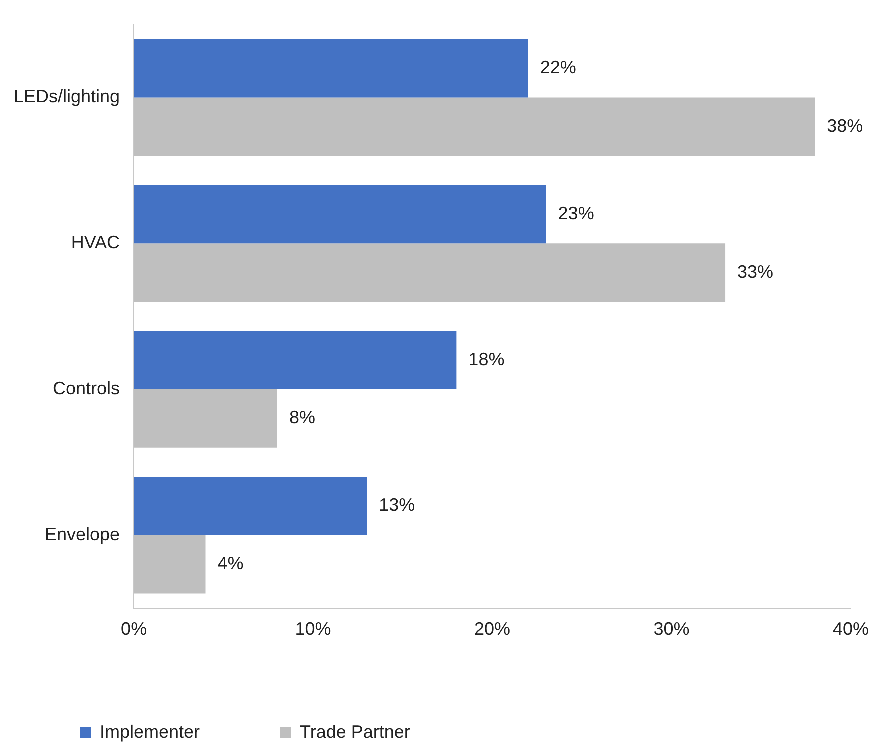 The width and height of the screenshot is (875, 752). What do you see at coordinates (397, 505) in the screenshot?
I see `data-label: 13%` at bounding box center [397, 505].